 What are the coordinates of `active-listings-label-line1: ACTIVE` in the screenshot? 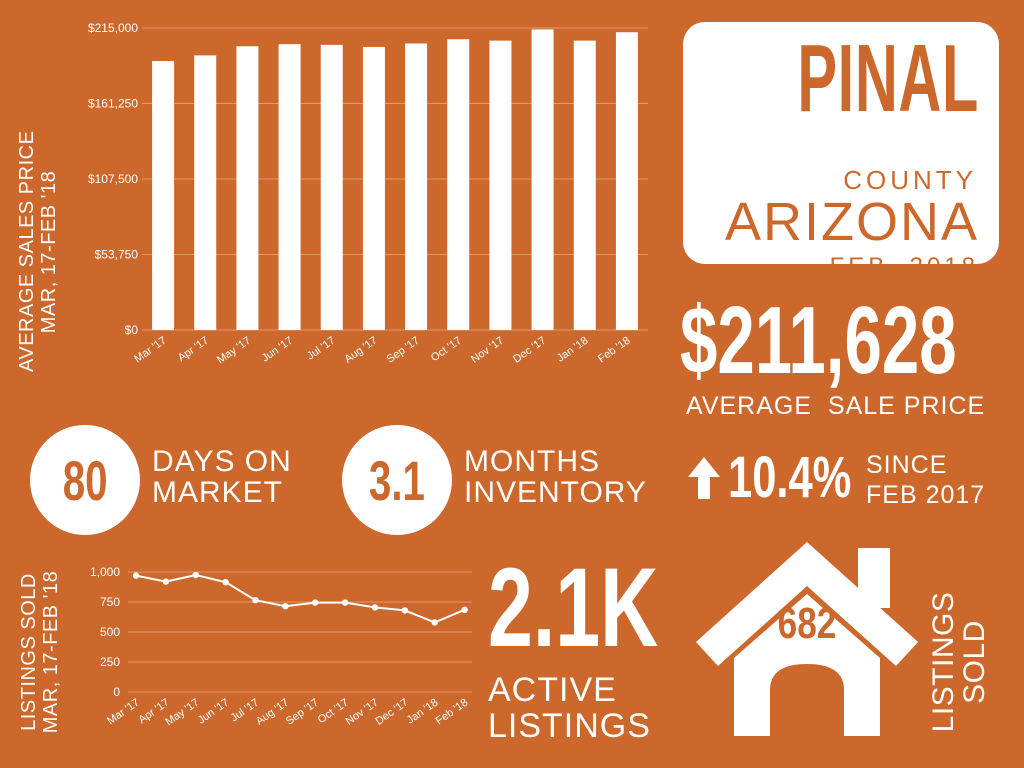 It's located at (569, 690).